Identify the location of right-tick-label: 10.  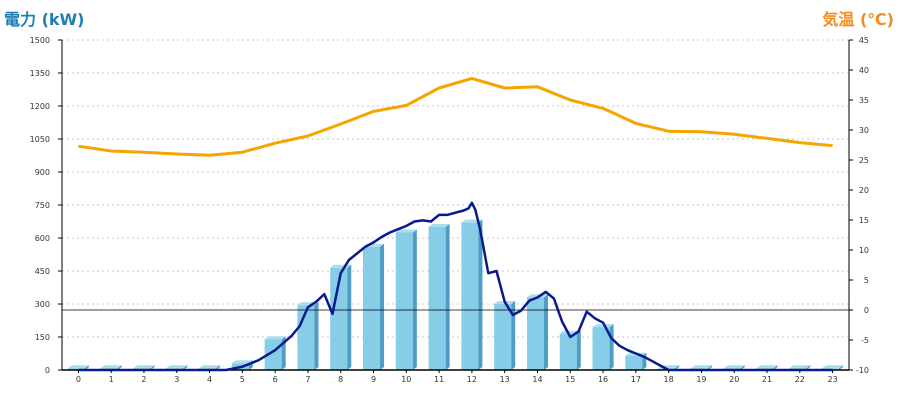
(864, 250).